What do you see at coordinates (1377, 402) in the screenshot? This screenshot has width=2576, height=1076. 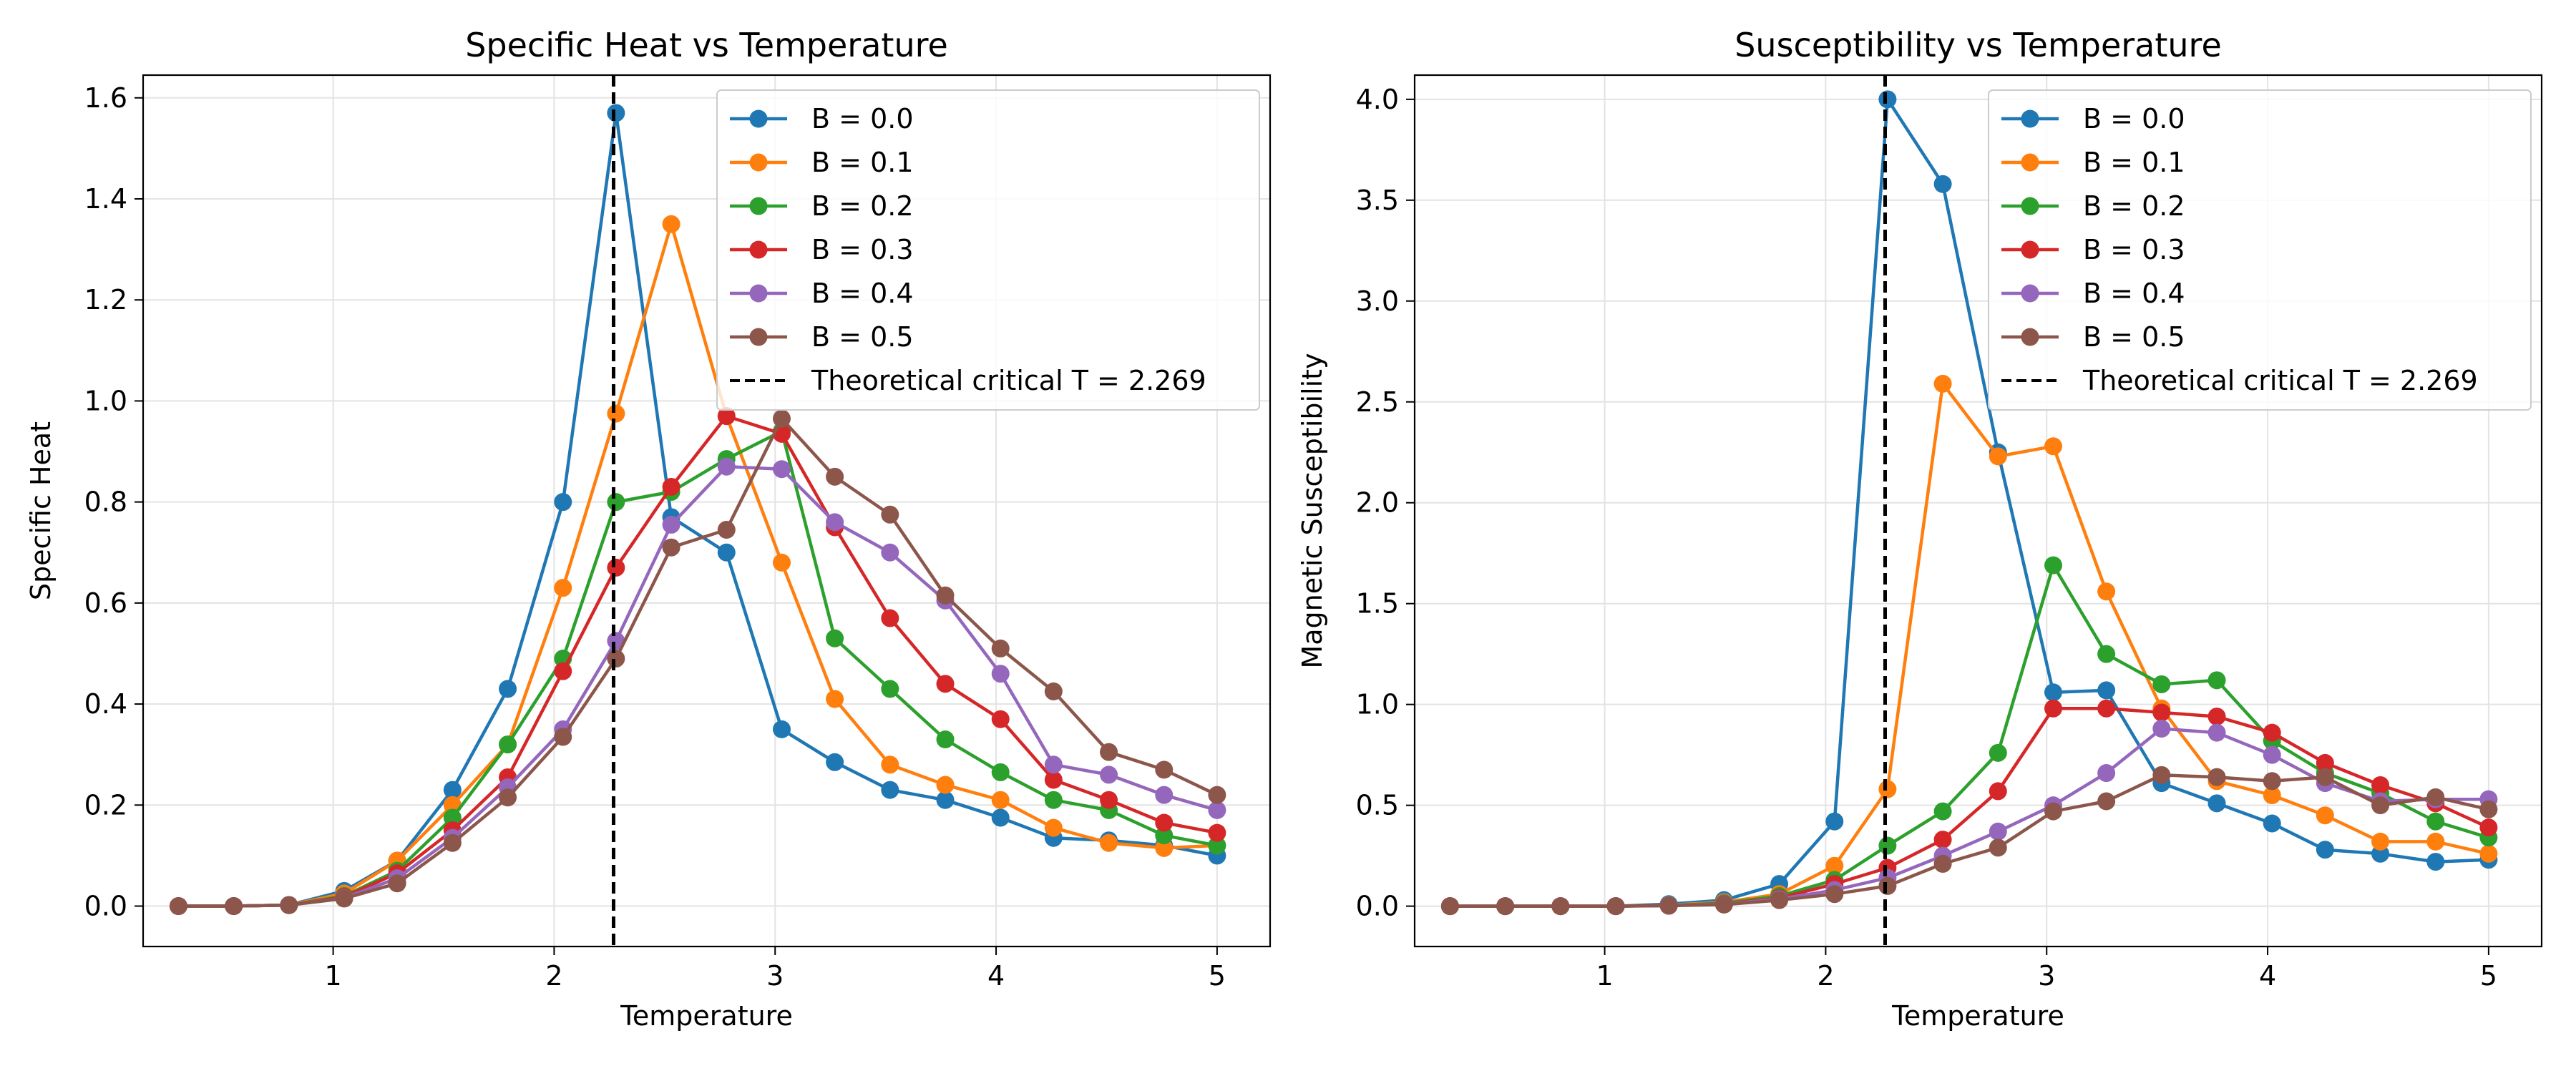 I see `y-tick-label: 2.5` at bounding box center [1377, 402].